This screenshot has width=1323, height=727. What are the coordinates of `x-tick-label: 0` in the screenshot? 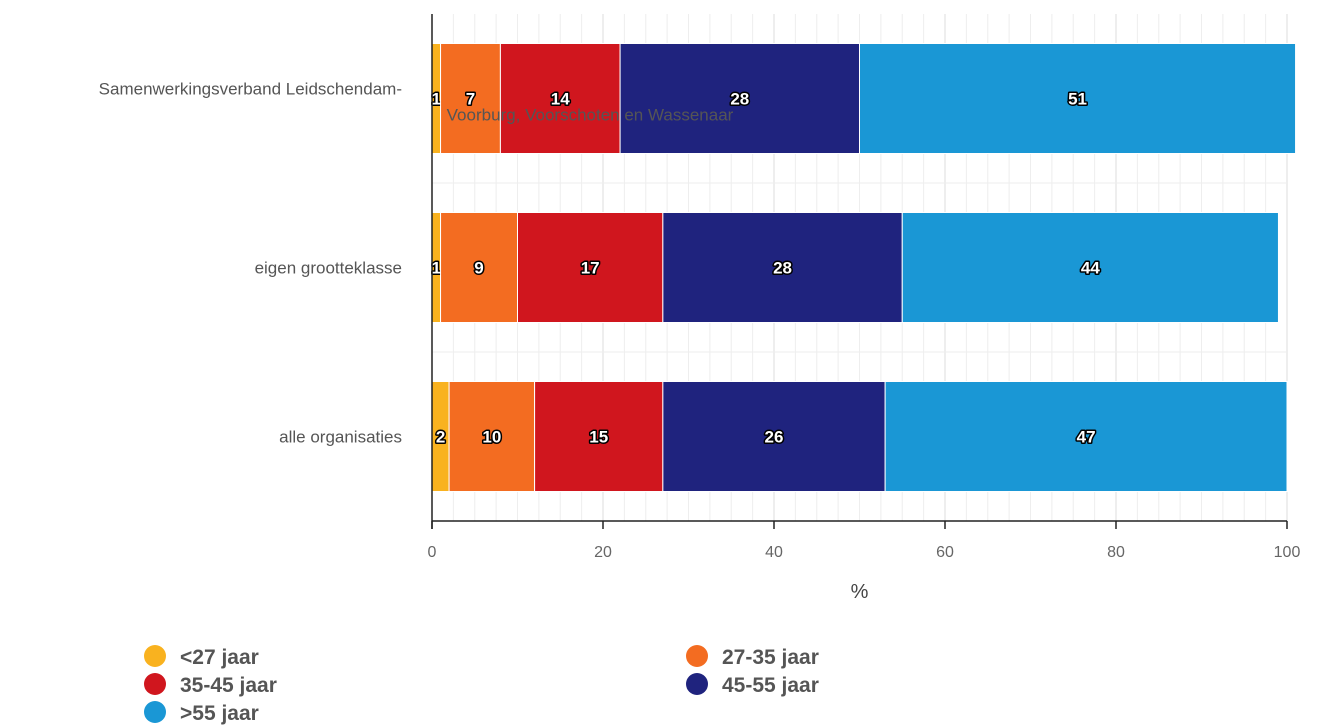 It's located at (432, 552).